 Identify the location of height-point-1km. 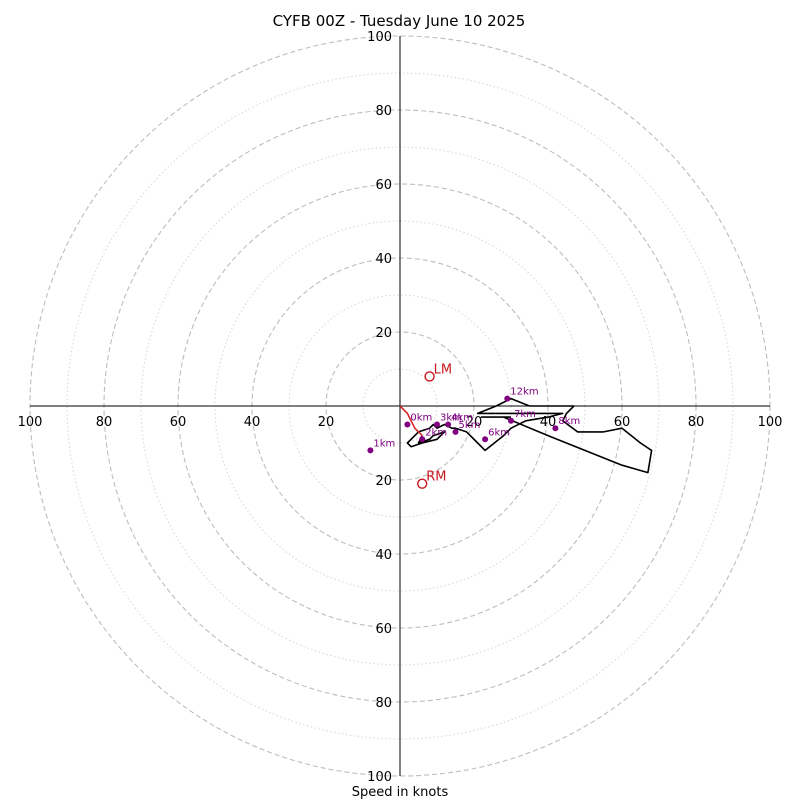
(370, 450).